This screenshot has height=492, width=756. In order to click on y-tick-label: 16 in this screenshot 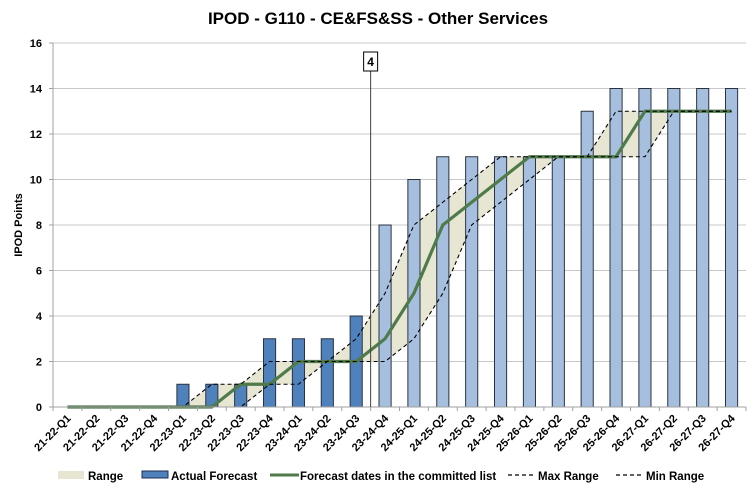, I will do `click(36, 44)`.